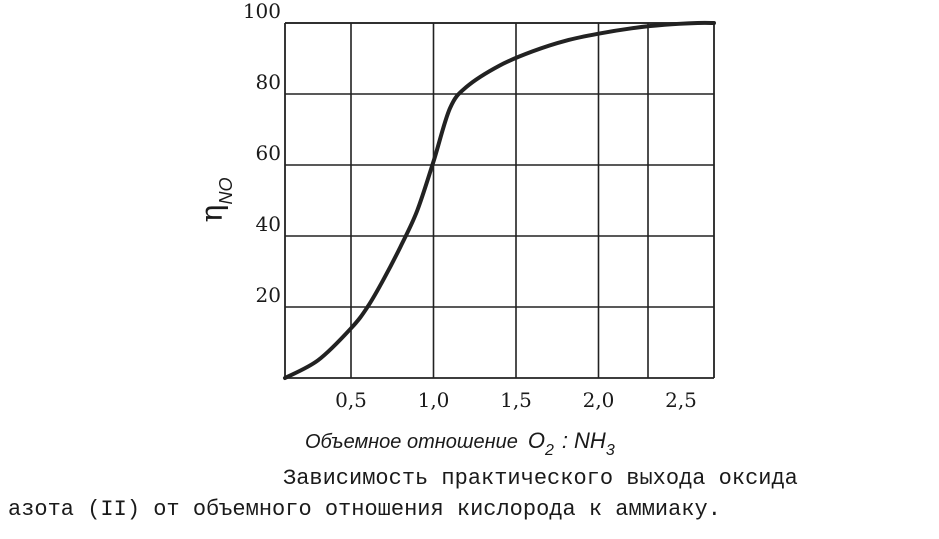 Image resolution: width=939 pixels, height=539 pixels. Describe the element at coordinates (268, 82) in the screenshot. I see `y-tick-label: 80` at that location.